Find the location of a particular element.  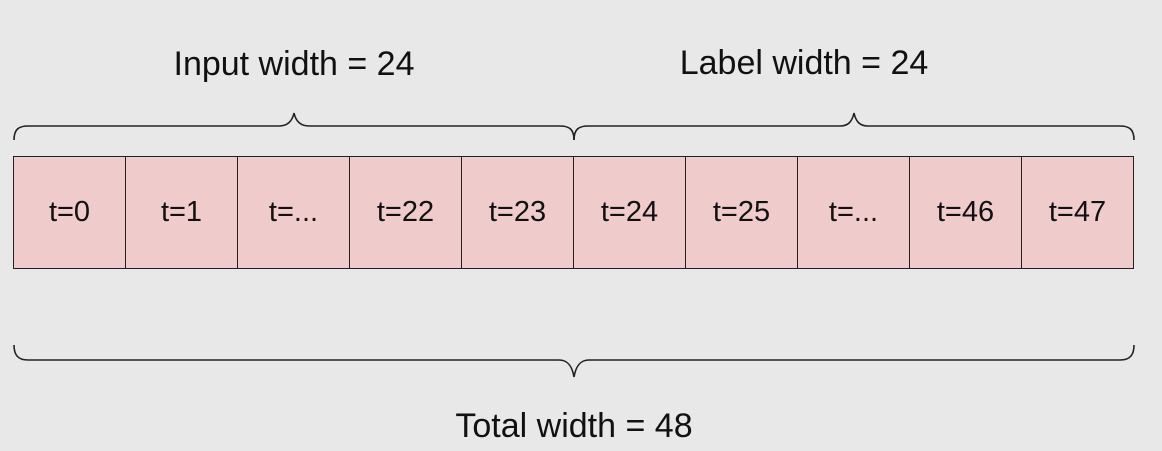

label-width-brace is located at coordinates (854, 126).